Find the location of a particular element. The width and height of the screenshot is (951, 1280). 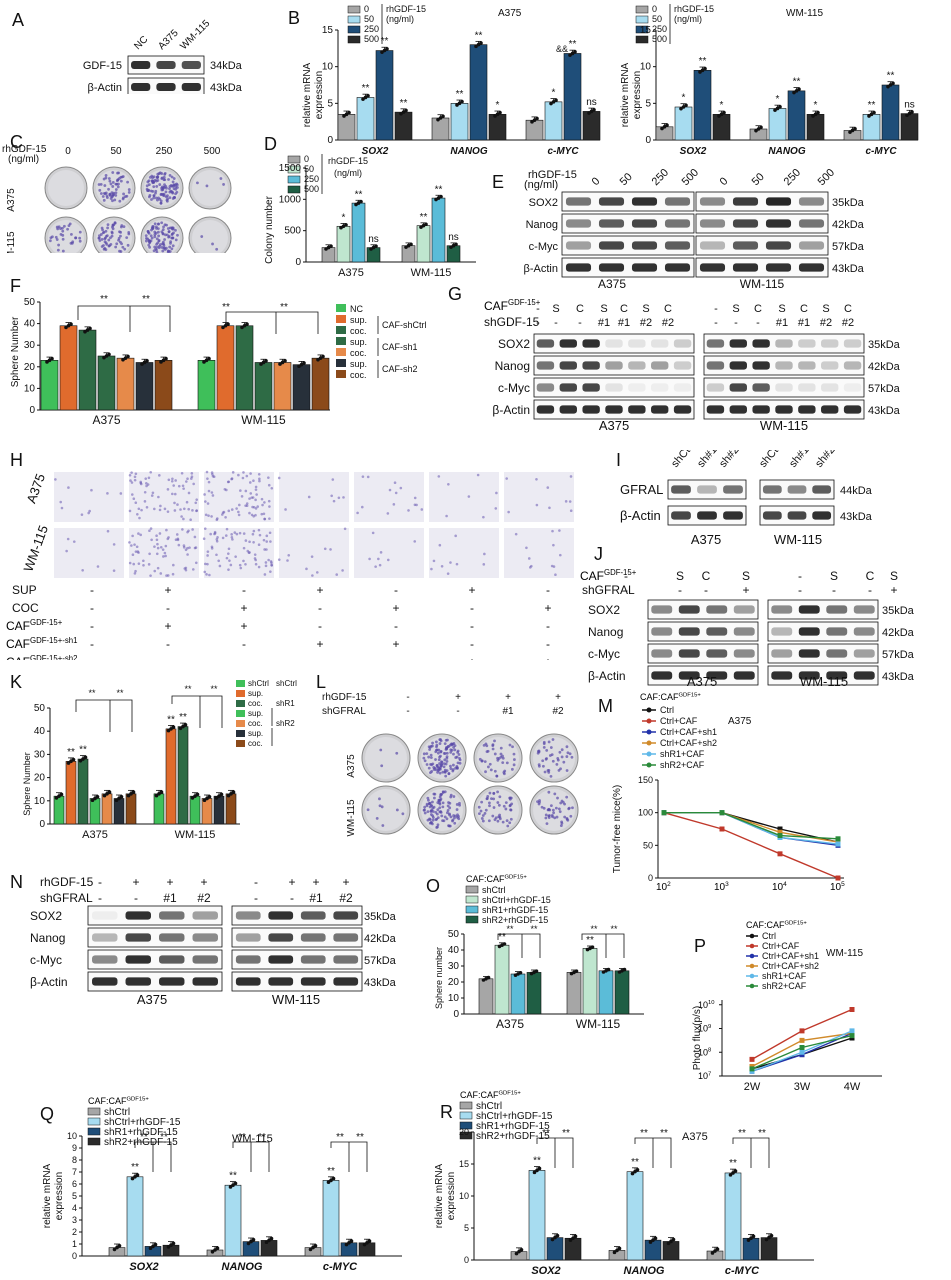

treatment-value: - is located at coordinates (396, 657).